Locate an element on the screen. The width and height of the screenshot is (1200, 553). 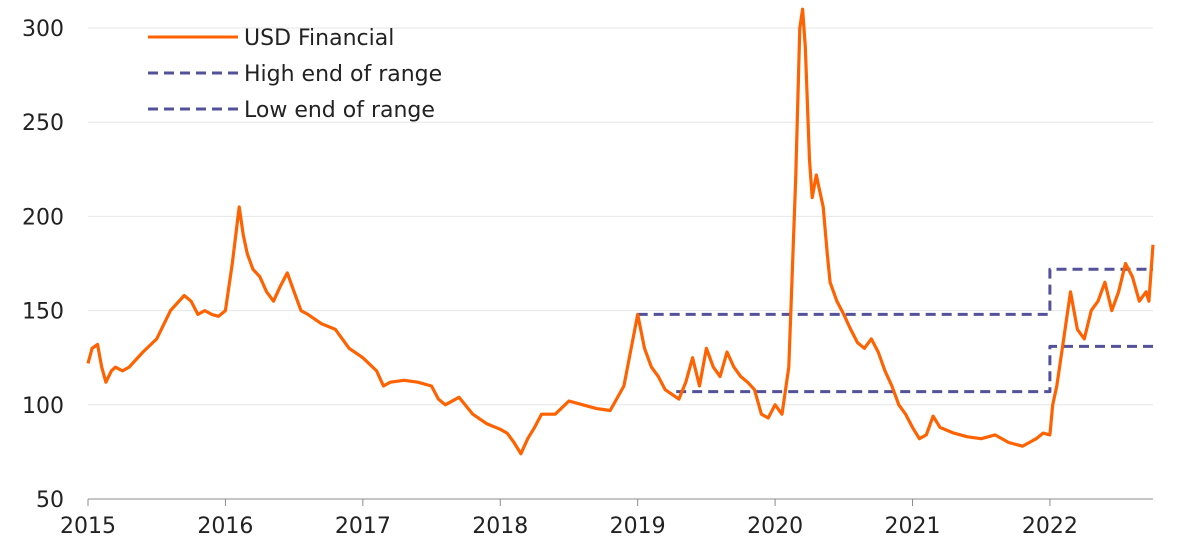
x-axis-tick-labels: 2015 2016 2017 2018 2019 2020 2021 2022 is located at coordinates (569, 526).